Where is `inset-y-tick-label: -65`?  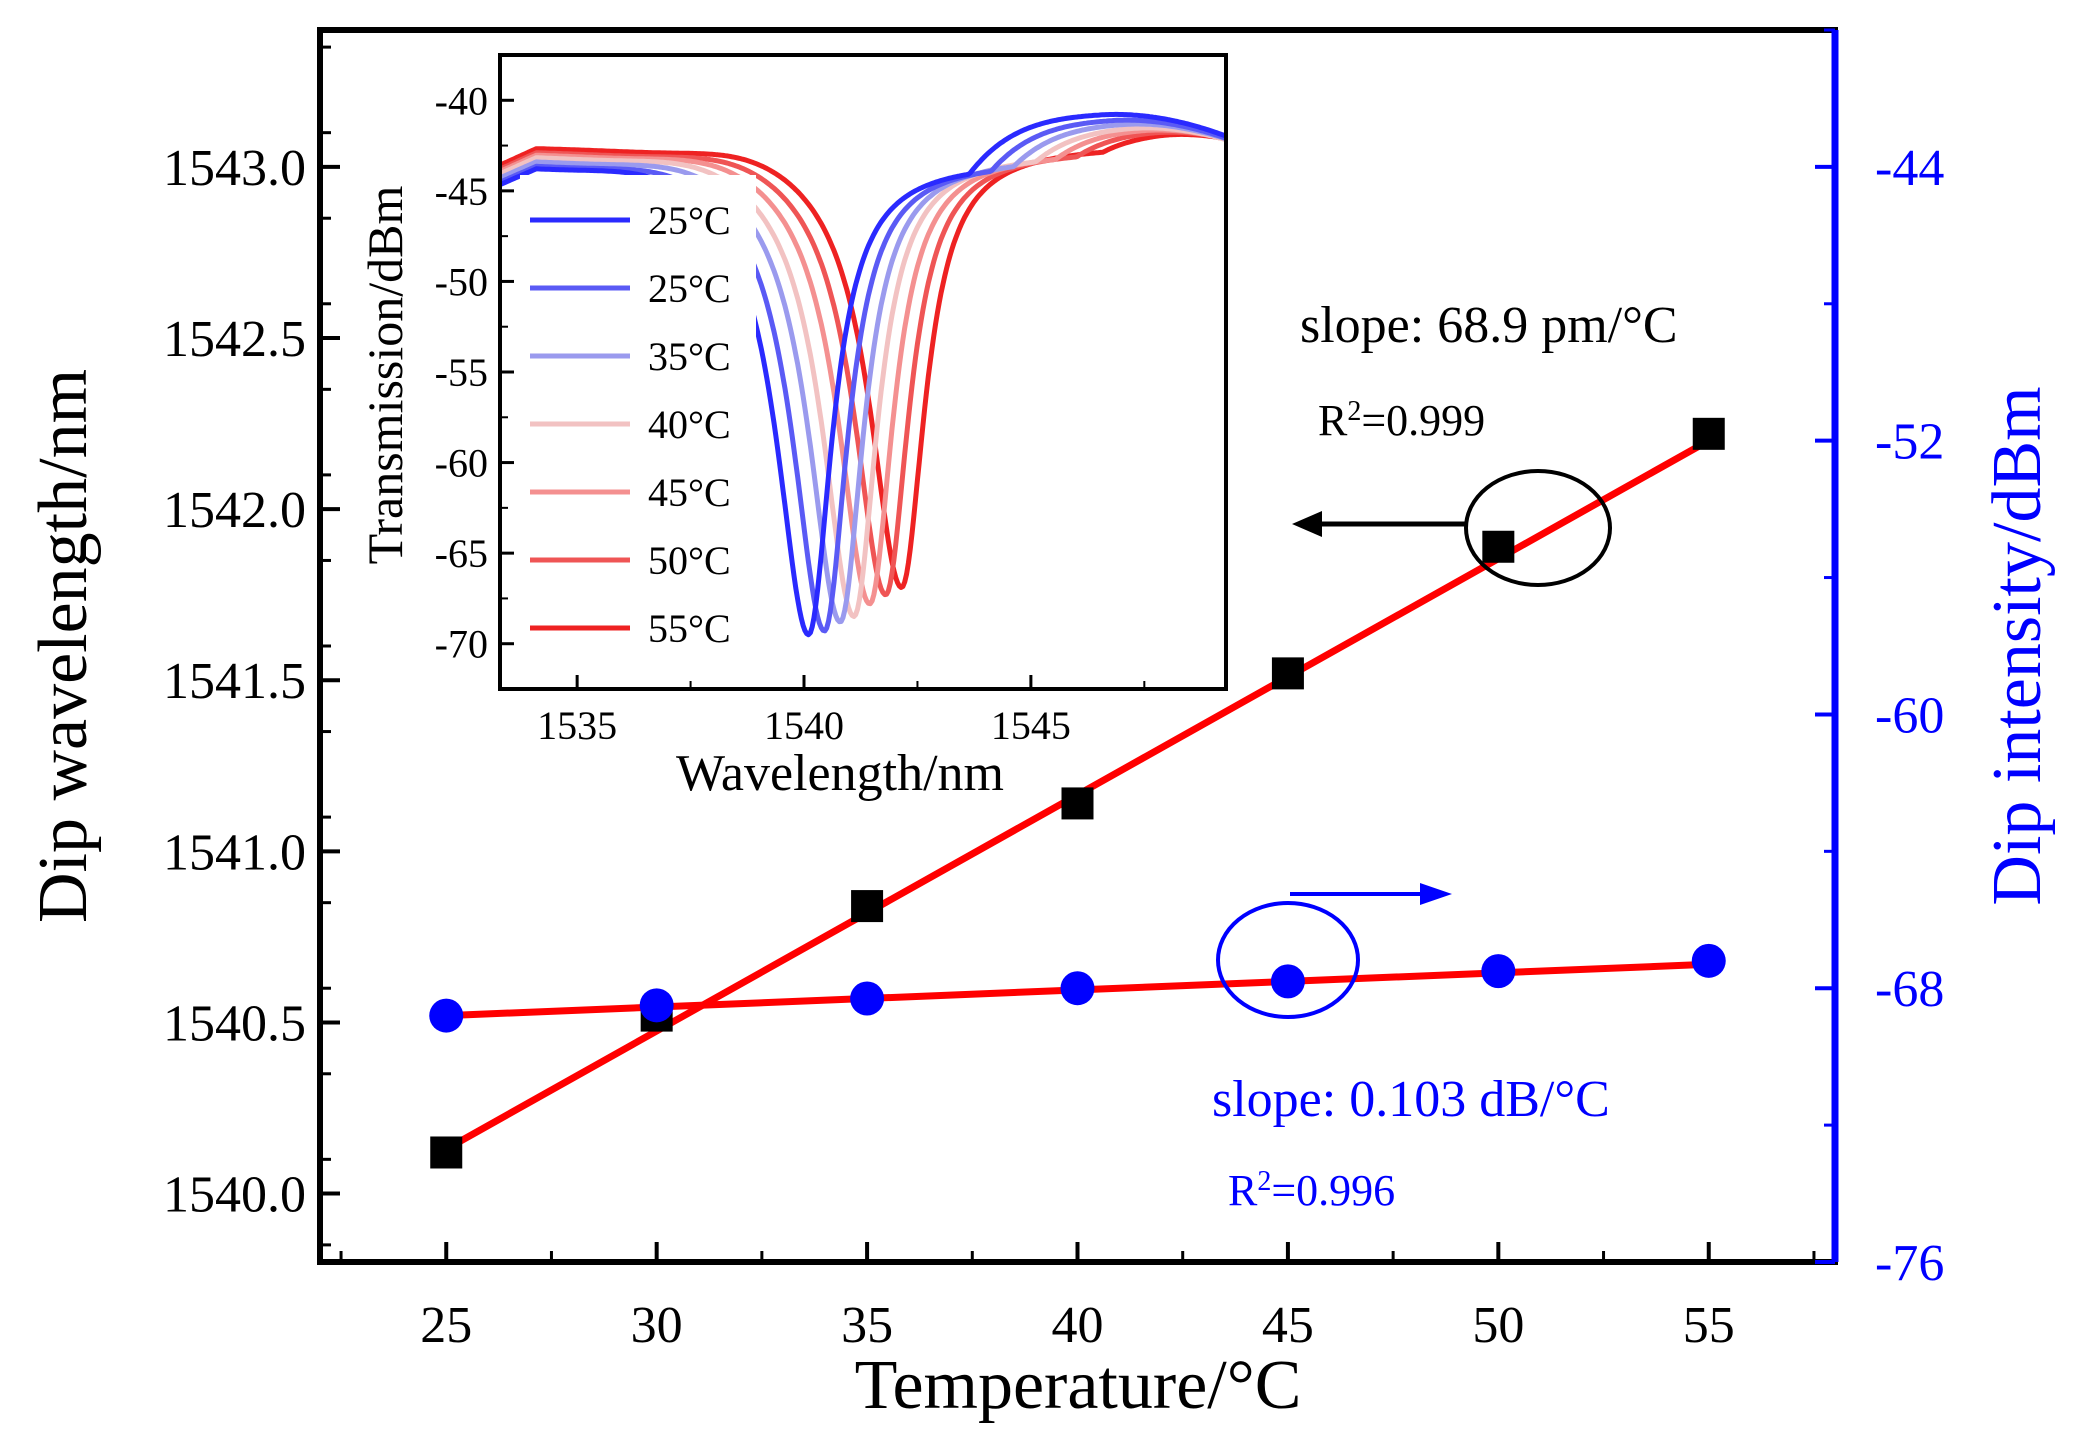 inset-y-tick-label: -65 is located at coordinates (461, 553).